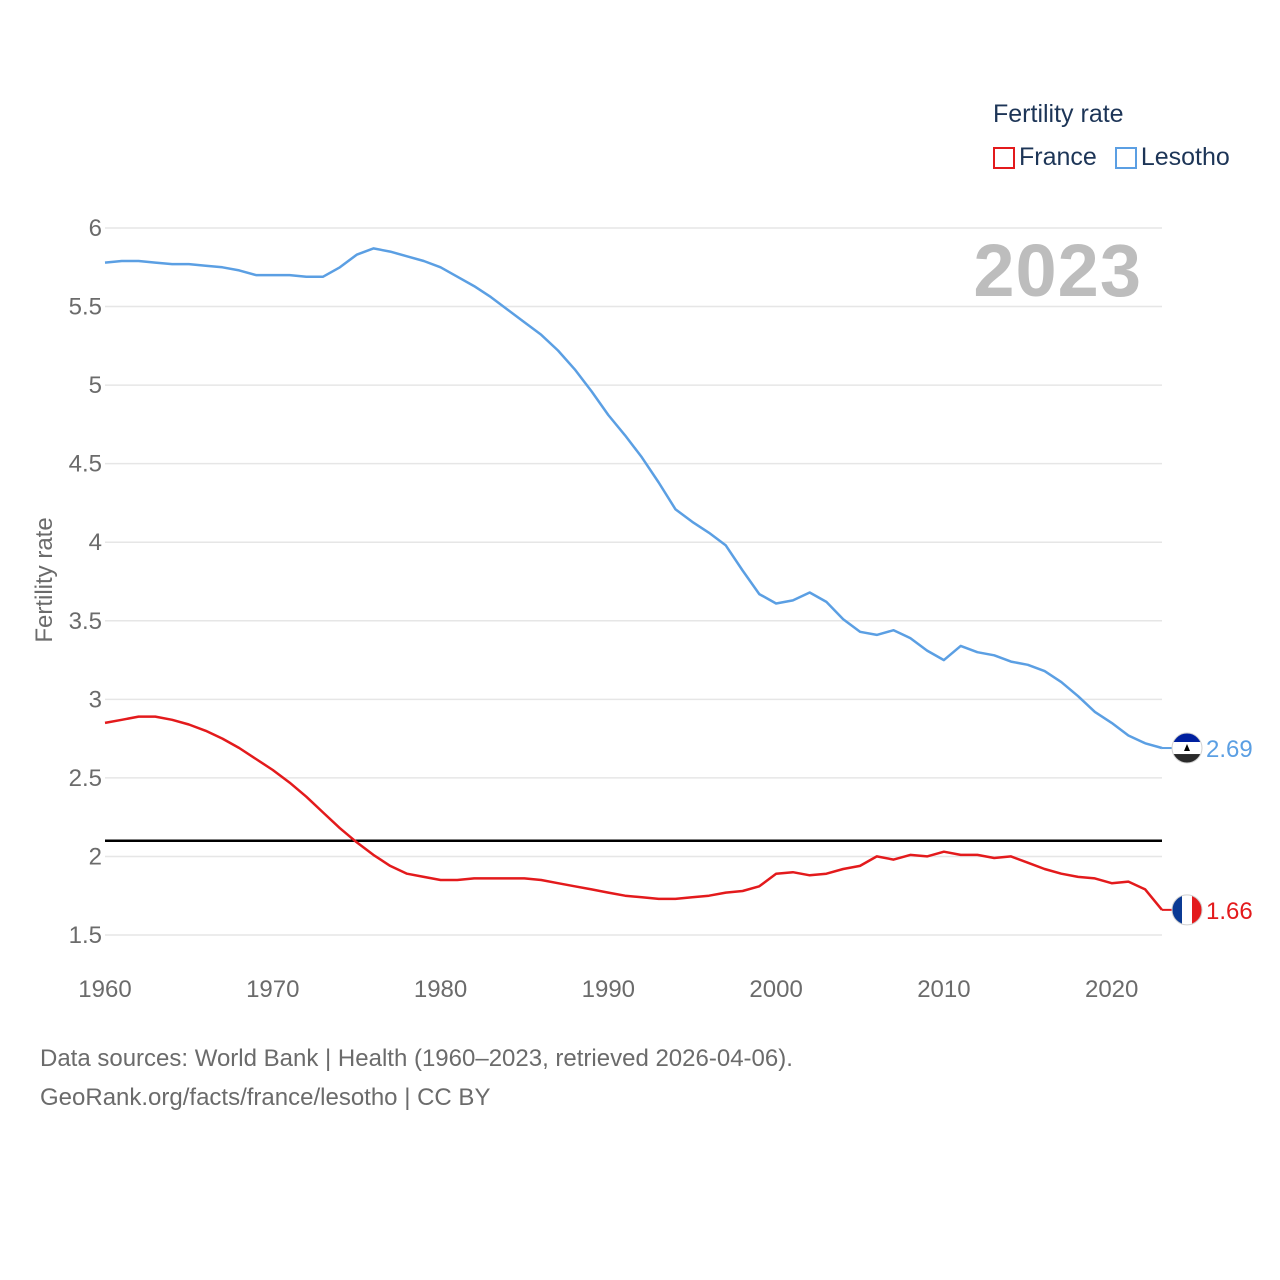  I want to click on legend-title: Fertility rate, so click(1058, 114).